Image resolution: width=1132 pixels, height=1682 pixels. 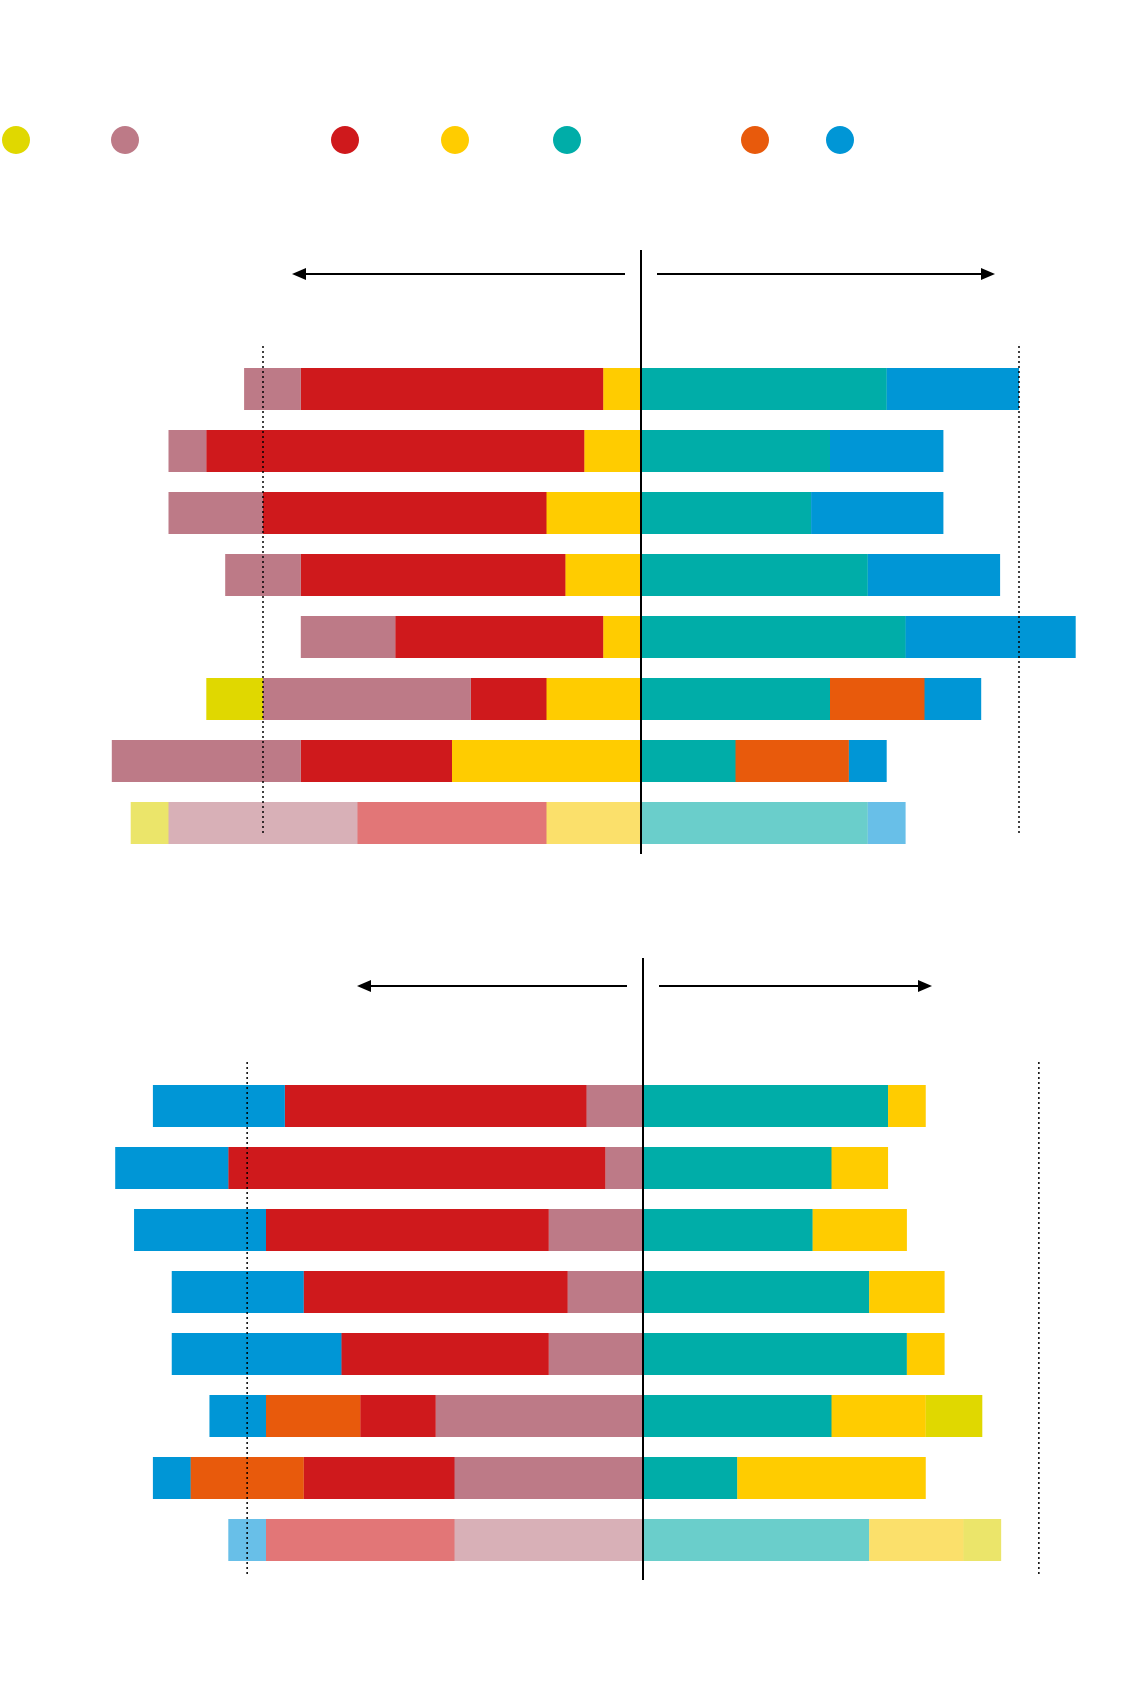 What do you see at coordinates (345, 140) in the screenshot?
I see `legend-dot-red` at bounding box center [345, 140].